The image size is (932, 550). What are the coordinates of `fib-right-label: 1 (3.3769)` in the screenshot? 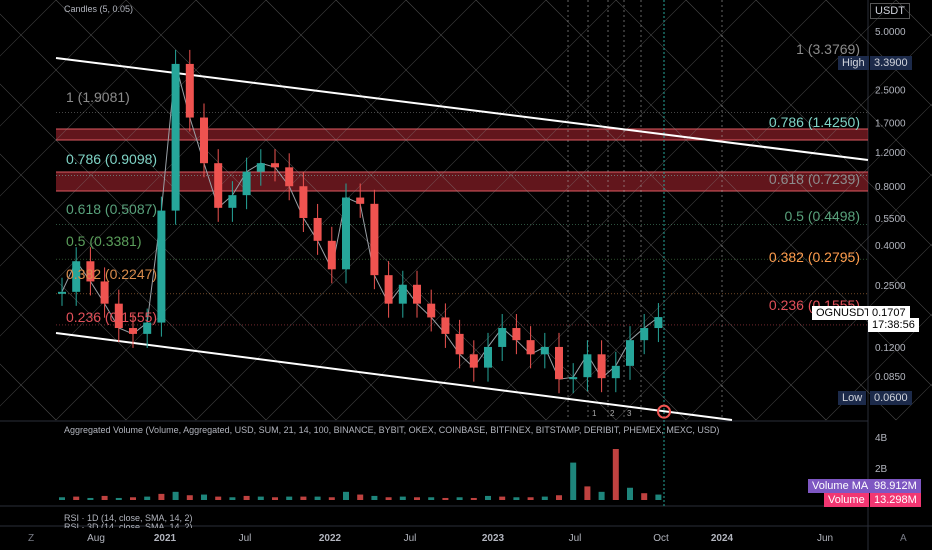 It's located at (828, 49).